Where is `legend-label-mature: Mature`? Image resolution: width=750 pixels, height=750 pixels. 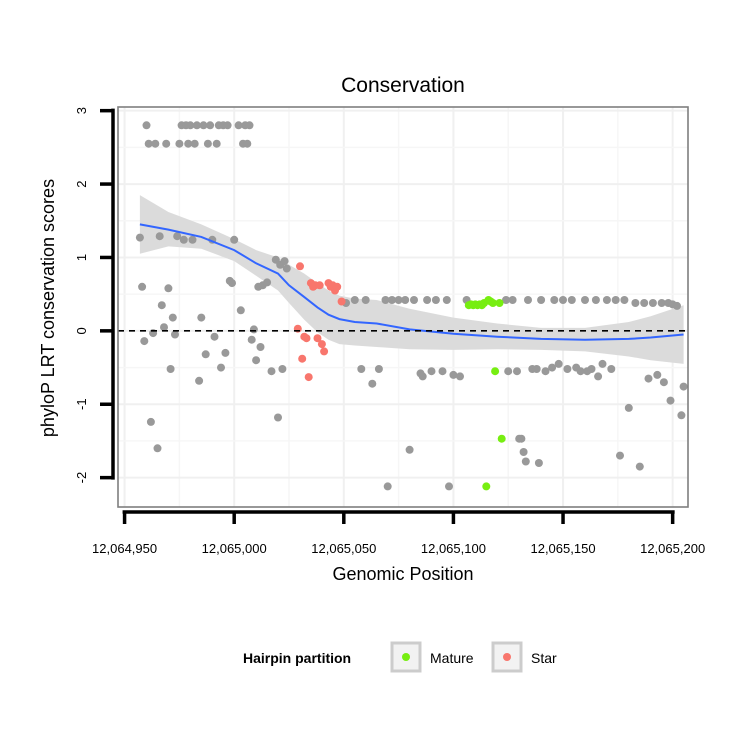 legend-label-mature: Mature is located at coordinates (452, 658).